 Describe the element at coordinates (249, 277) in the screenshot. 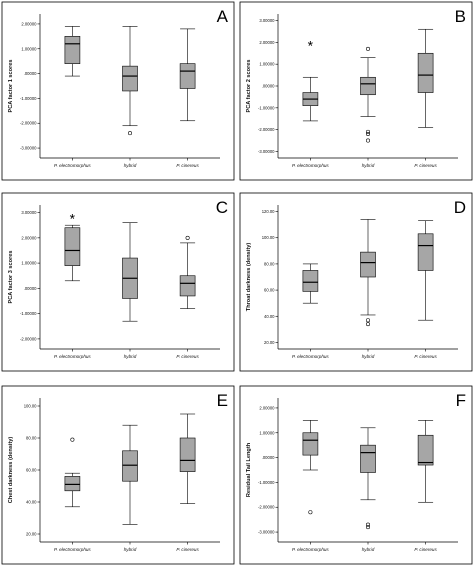

I see `y-axis-title: Throat darkness (density)` at that location.